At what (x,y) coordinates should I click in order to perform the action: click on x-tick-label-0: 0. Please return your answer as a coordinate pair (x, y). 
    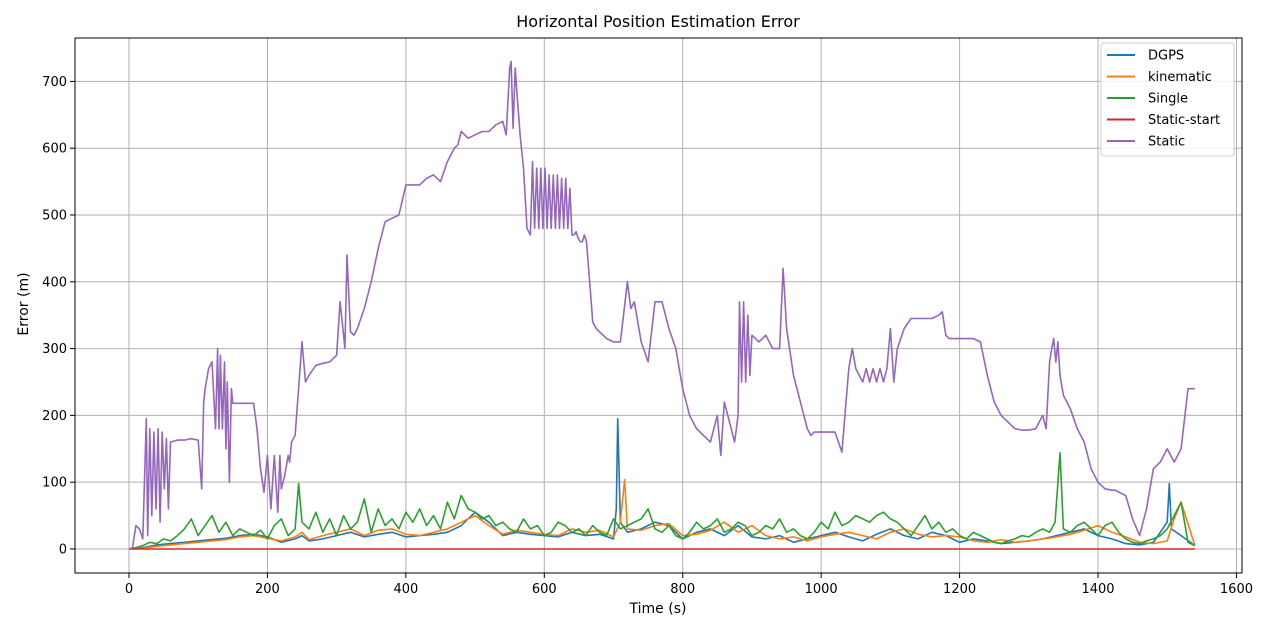
    Looking at the image, I should click on (129, 589).